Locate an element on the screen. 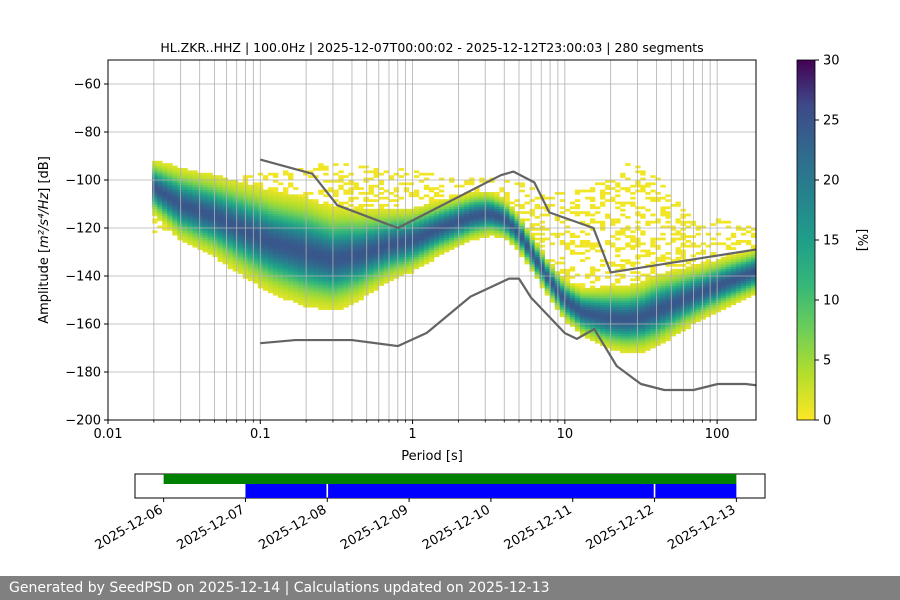 This screenshot has width=900, height=600. noise-model-low is located at coordinates (508, 334).